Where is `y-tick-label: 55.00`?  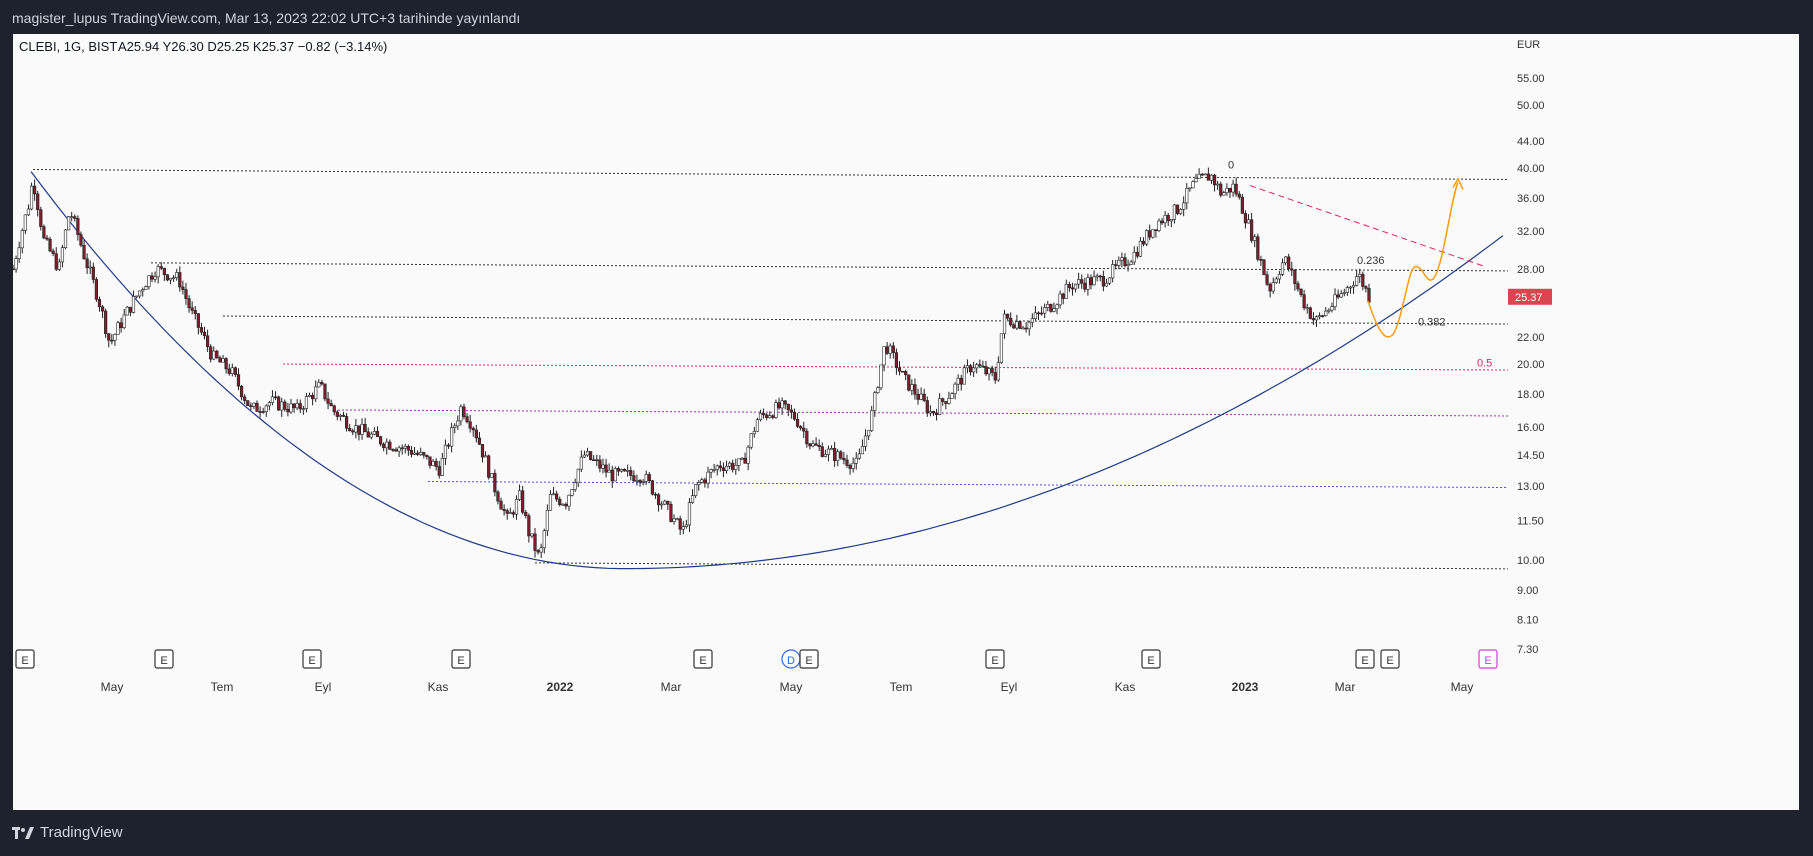 y-tick-label: 55.00 is located at coordinates (1531, 79).